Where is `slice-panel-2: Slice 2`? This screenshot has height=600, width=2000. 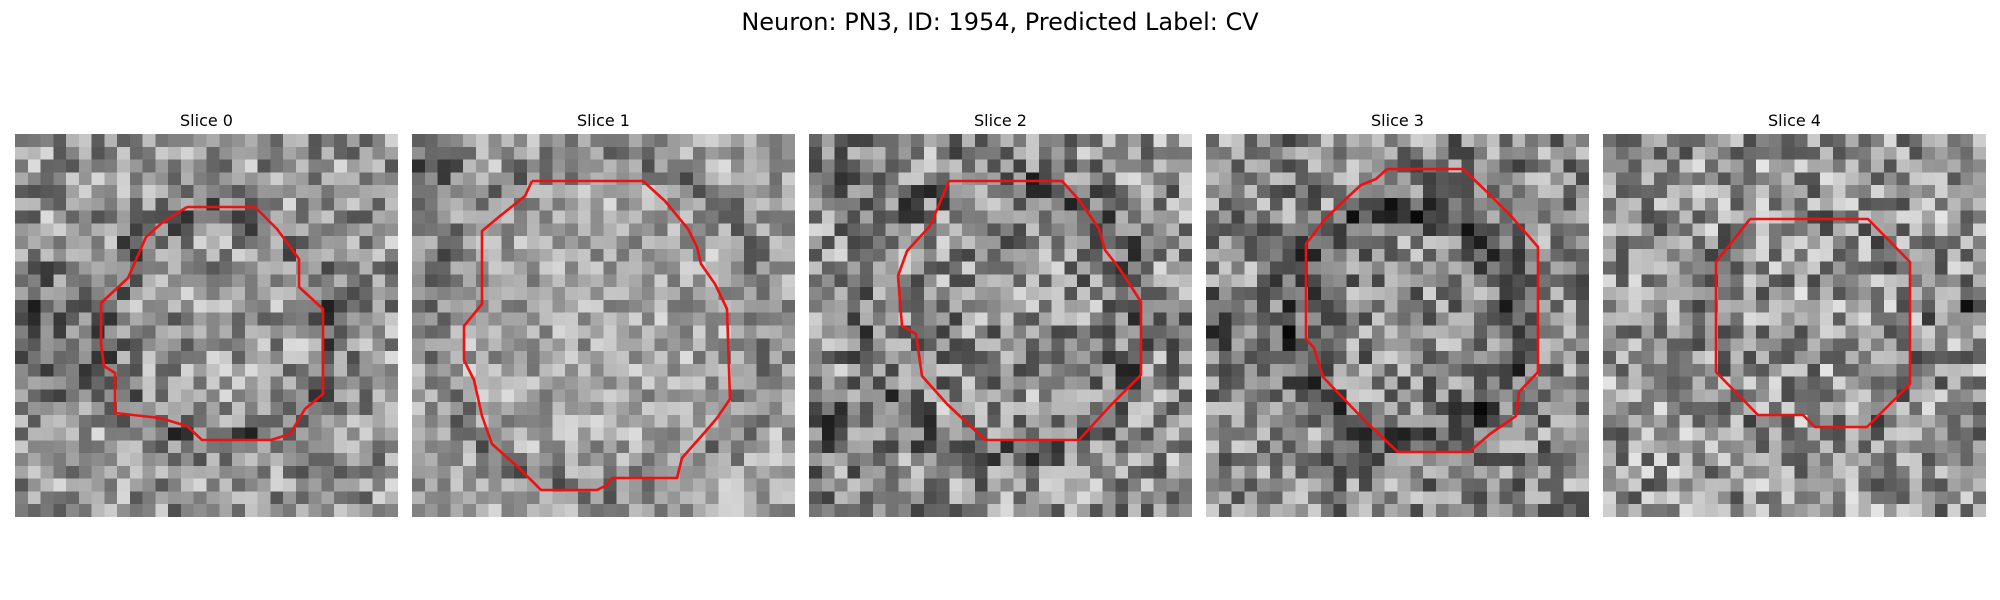
slice-panel-2: Slice 2 is located at coordinates (1000, 312).